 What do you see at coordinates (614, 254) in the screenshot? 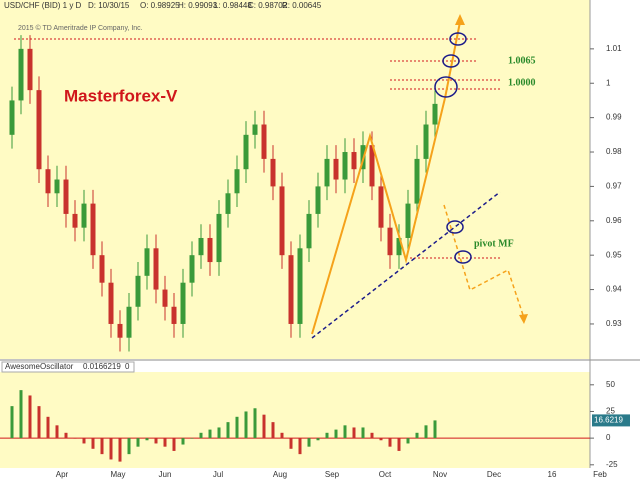
I see `y-tick-label: 0.95` at bounding box center [614, 254].